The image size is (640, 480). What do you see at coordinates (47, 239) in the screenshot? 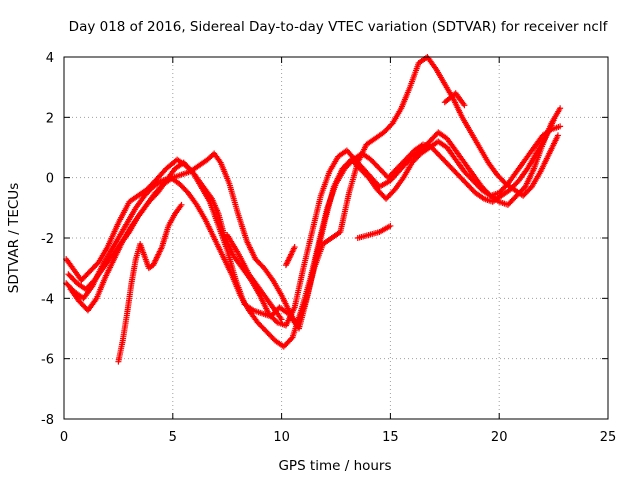
I see `y-tick-label: -2` at bounding box center [47, 239].